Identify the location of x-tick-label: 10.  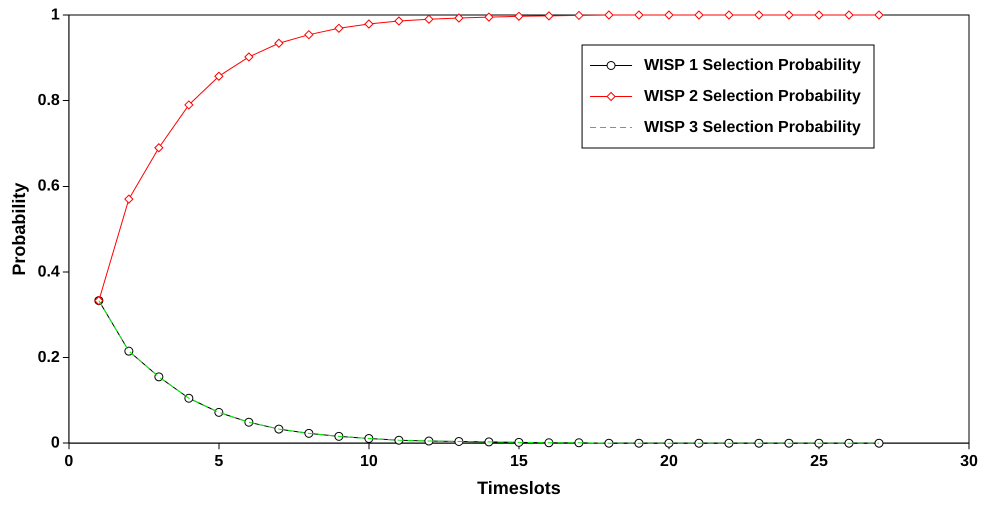
(369, 461).